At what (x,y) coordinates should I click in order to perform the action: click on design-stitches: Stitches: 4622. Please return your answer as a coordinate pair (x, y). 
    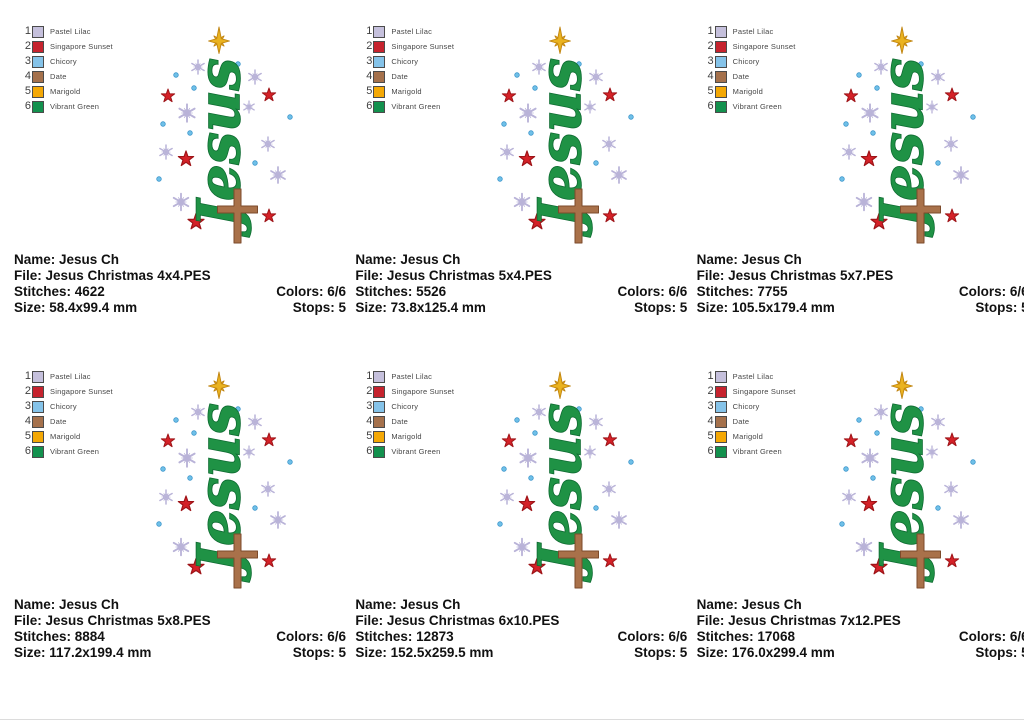
    Looking at the image, I should click on (59, 291).